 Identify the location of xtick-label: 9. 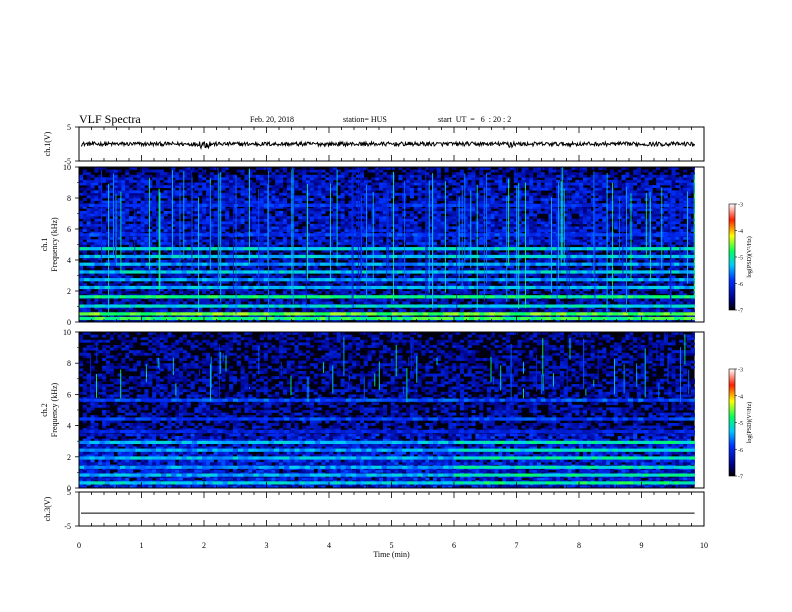
(642, 545).